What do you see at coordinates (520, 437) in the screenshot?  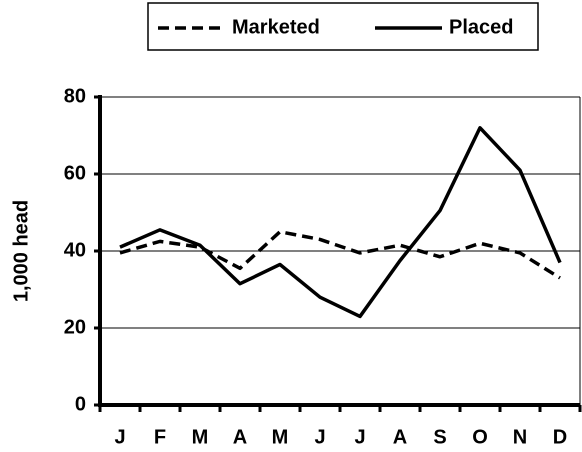 I see `x-tick-label: N` at bounding box center [520, 437].